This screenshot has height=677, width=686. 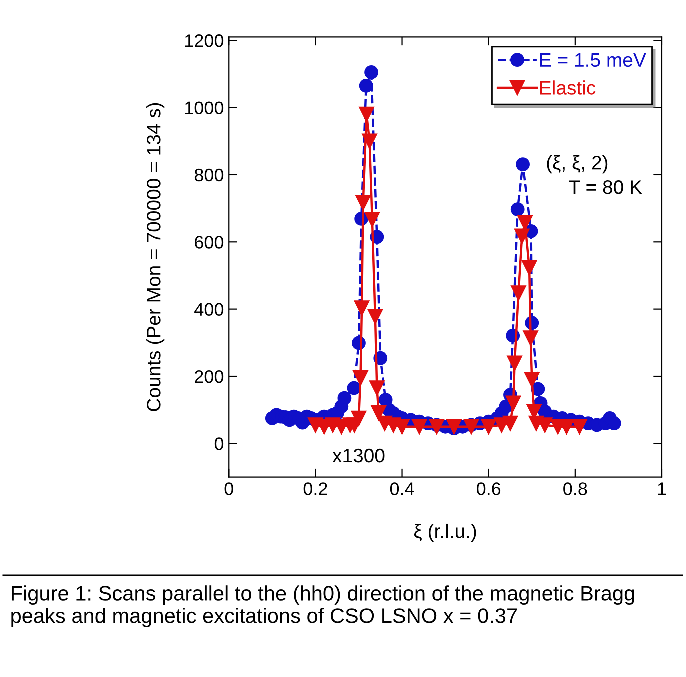 What do you see at coordinates (219, 444) in the screenshot?
I see `y-tick-label: 0` at bounding box center [219, 444].